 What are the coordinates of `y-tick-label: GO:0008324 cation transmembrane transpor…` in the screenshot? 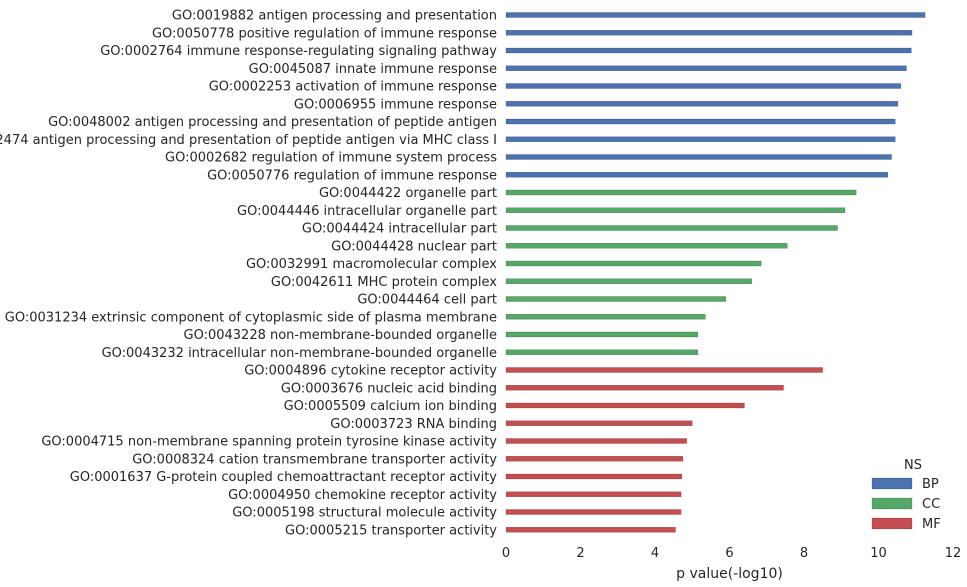 It's located at (314, 459).